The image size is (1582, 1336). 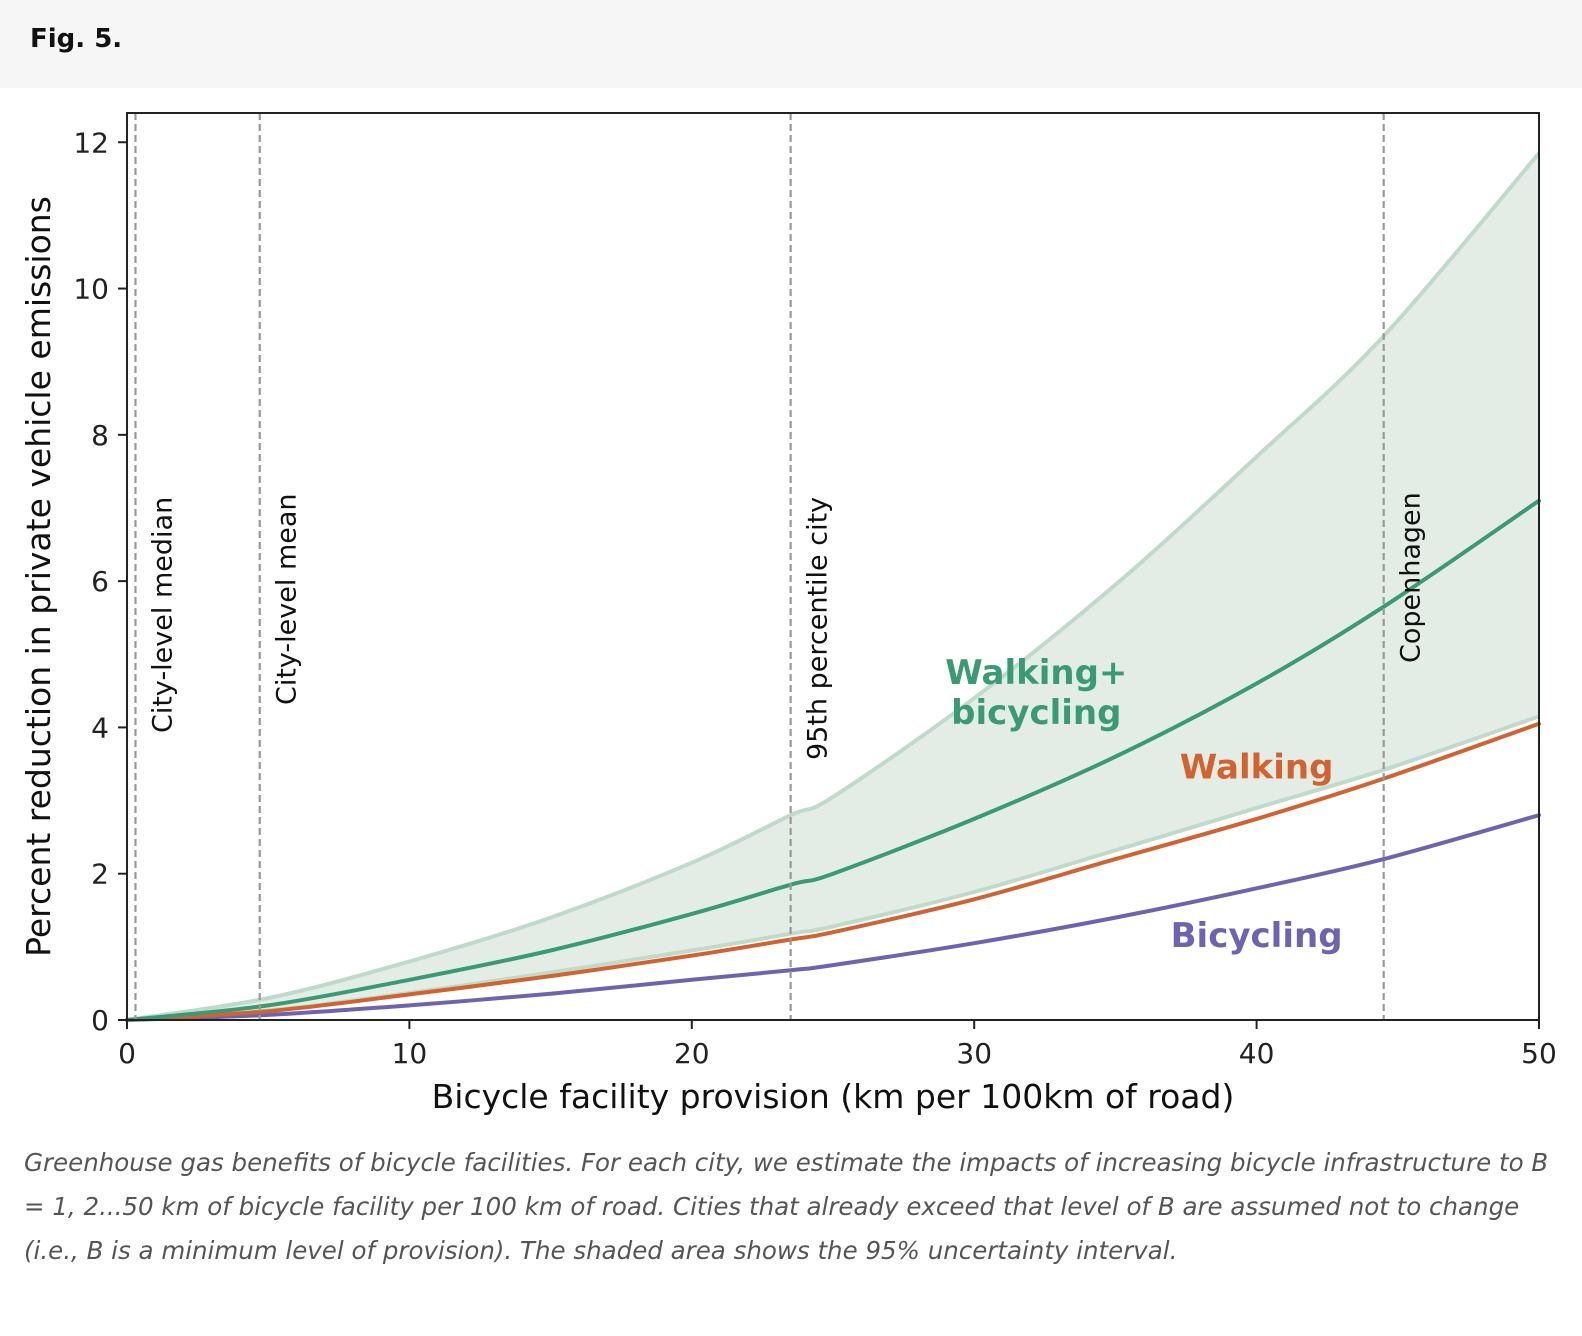 What do you see at coordinates (100, 435) in the screenshot?
I see `y-tick-label: 8` at bounding box center [100, 435].